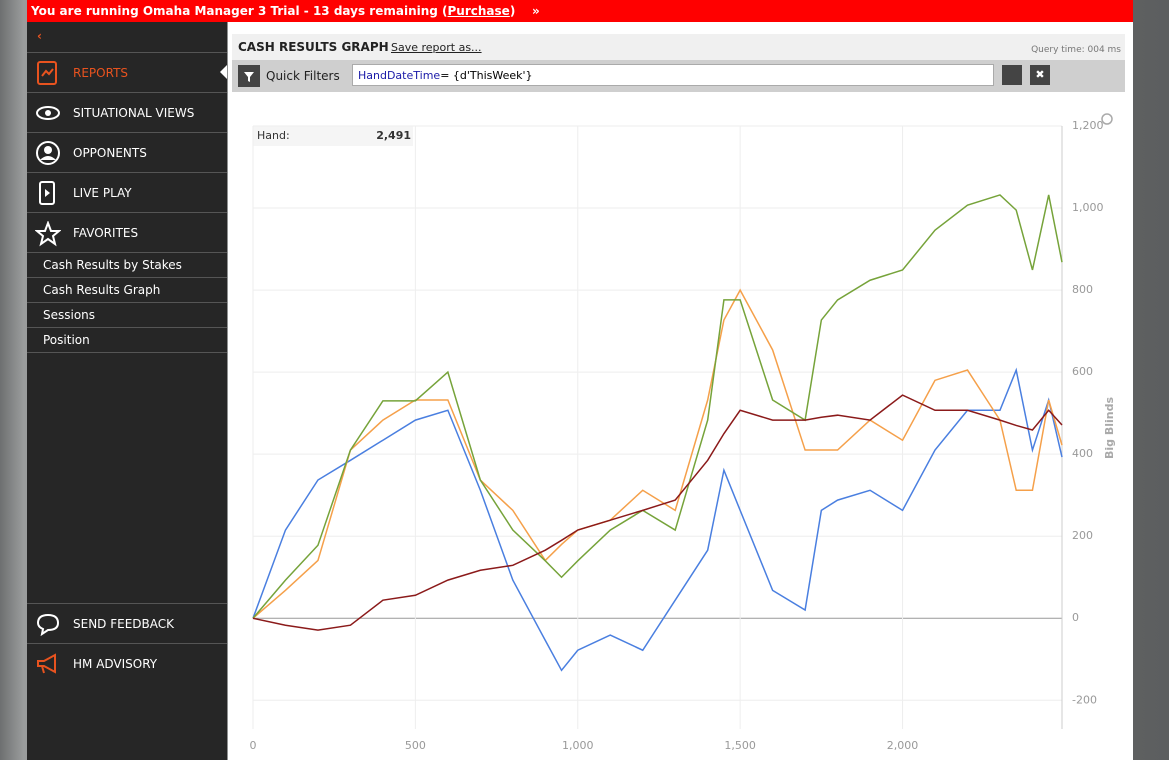  I want to click on readout-box, so click(333, 136).